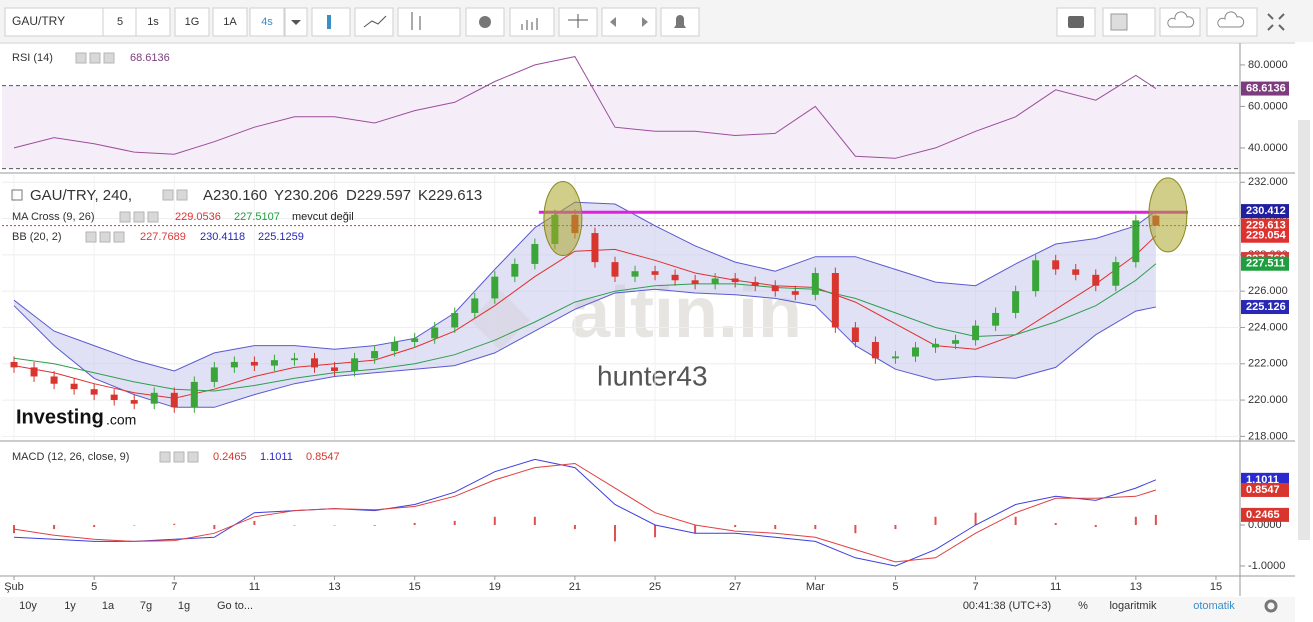 Image resolution: width=1313 pixels, height=622 pixels. What do you see at coordinates (563, 219) in the screenshot?
I see `highlight-ellipse` at bounding box center [563, 219].